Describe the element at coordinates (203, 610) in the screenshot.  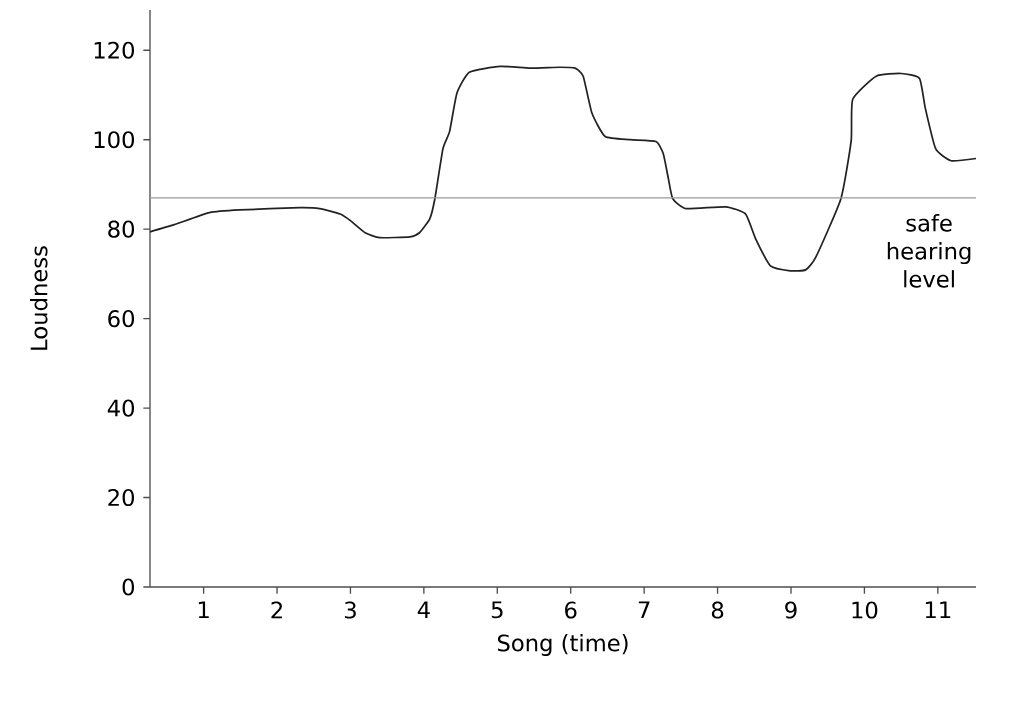
I see `x-tick-label: 1` at that location.